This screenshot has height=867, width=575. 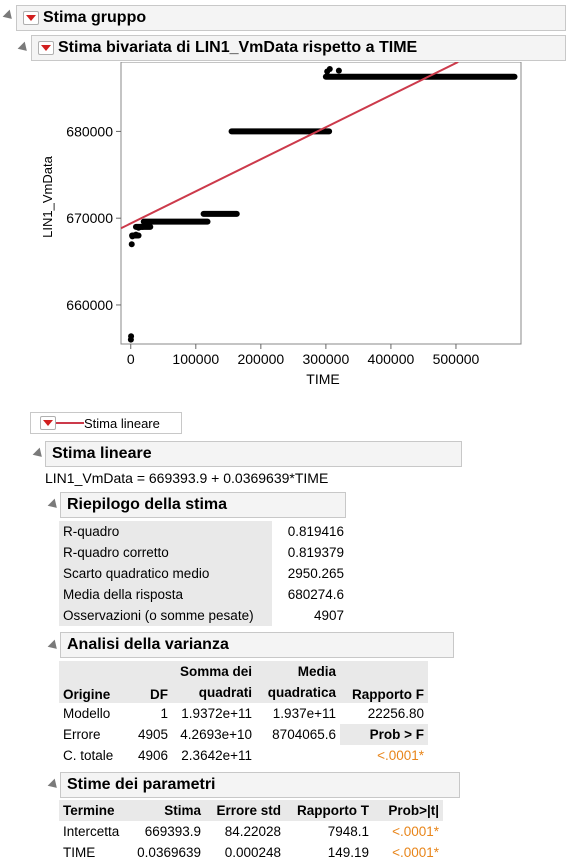 What do you see at coordinates (147, 504) in the screenshot?
I see `summary-title: Riepilogo della stima` at bounding box center [147, 504].